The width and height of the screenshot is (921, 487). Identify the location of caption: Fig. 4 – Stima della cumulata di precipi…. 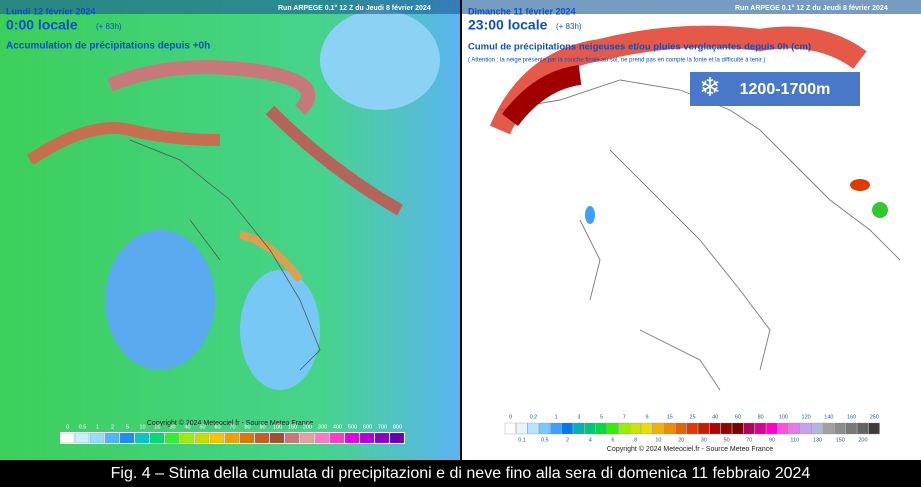
(460, 473).